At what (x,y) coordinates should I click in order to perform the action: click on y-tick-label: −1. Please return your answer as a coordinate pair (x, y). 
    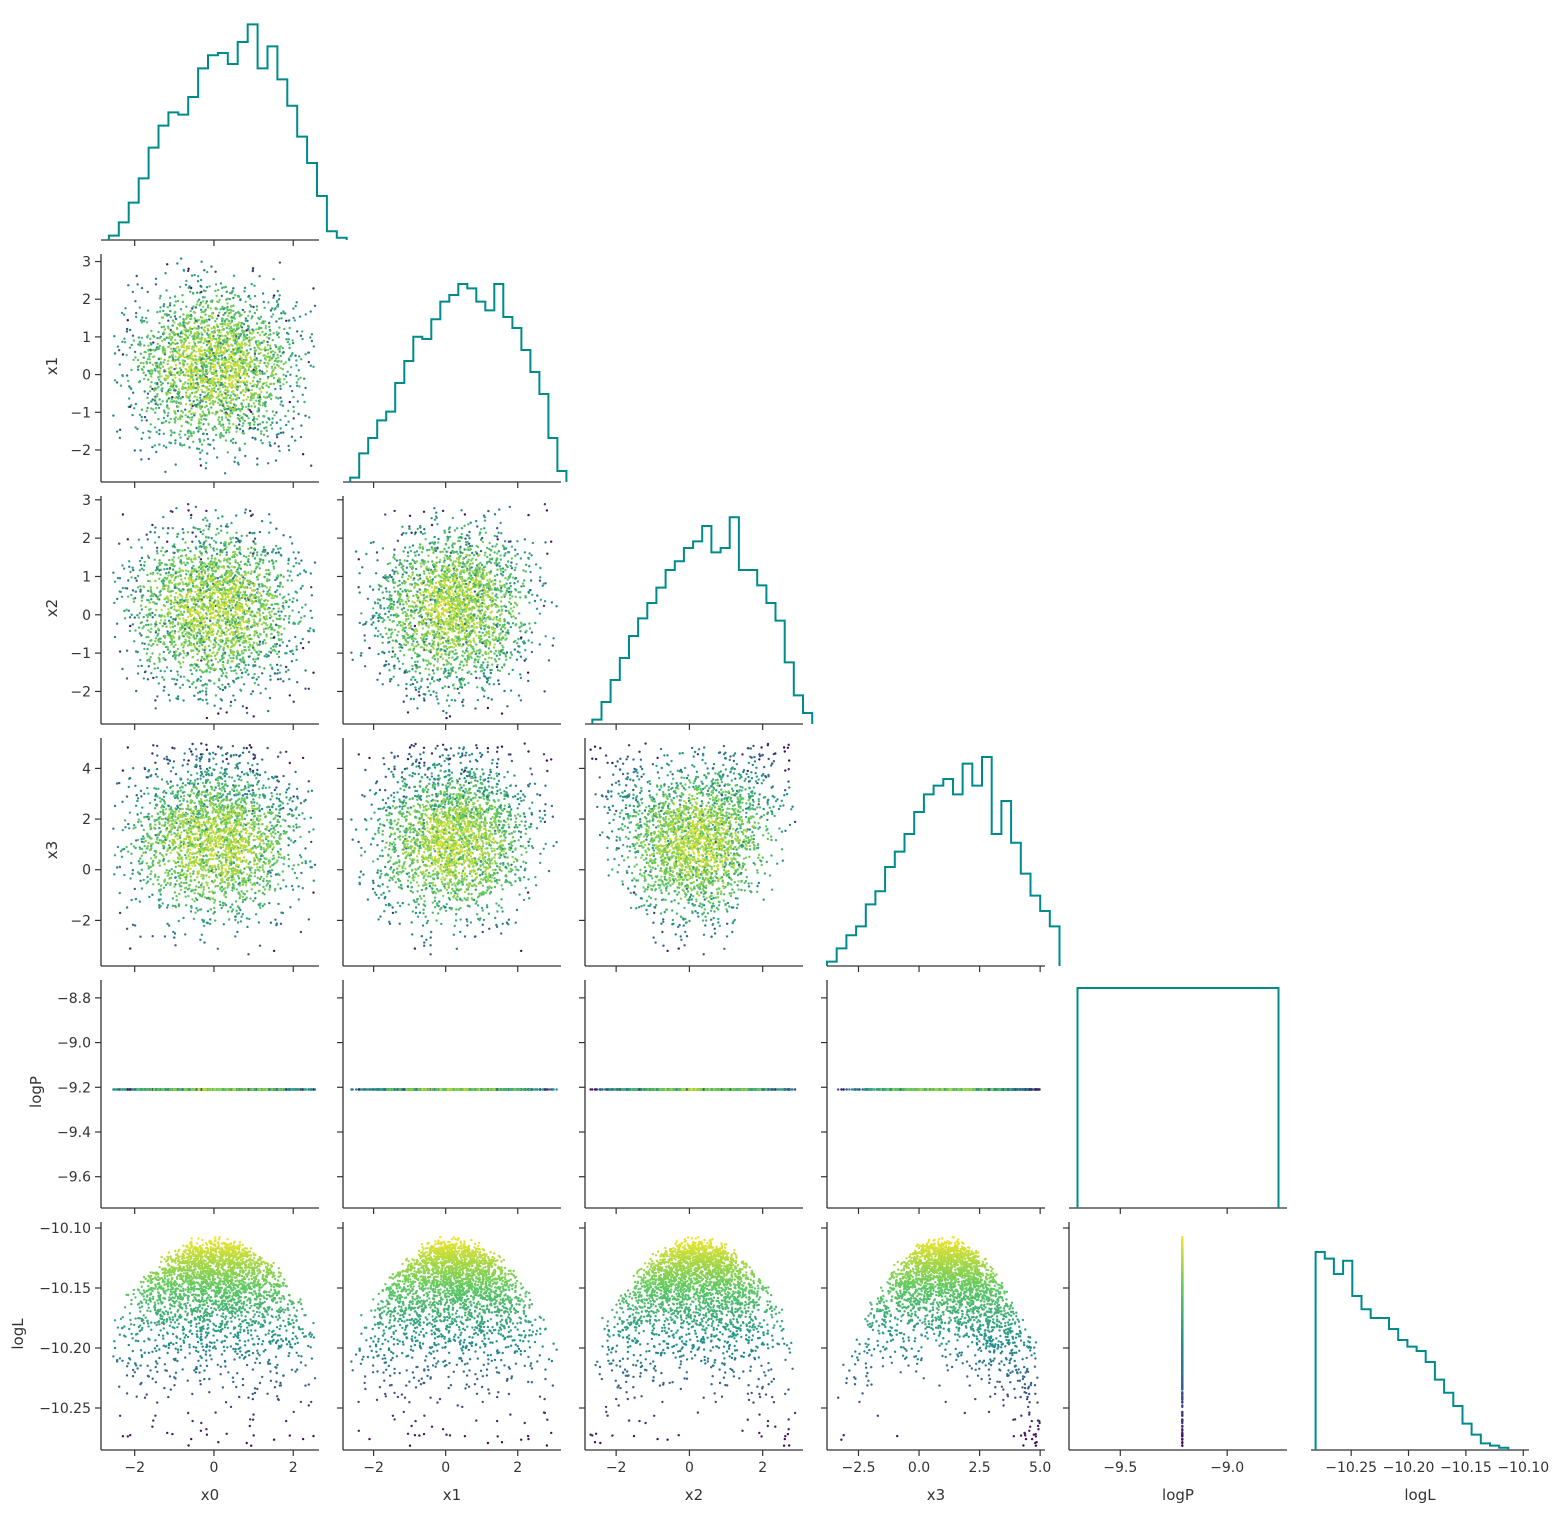
    Looking at the image, I should click on (80, 413).